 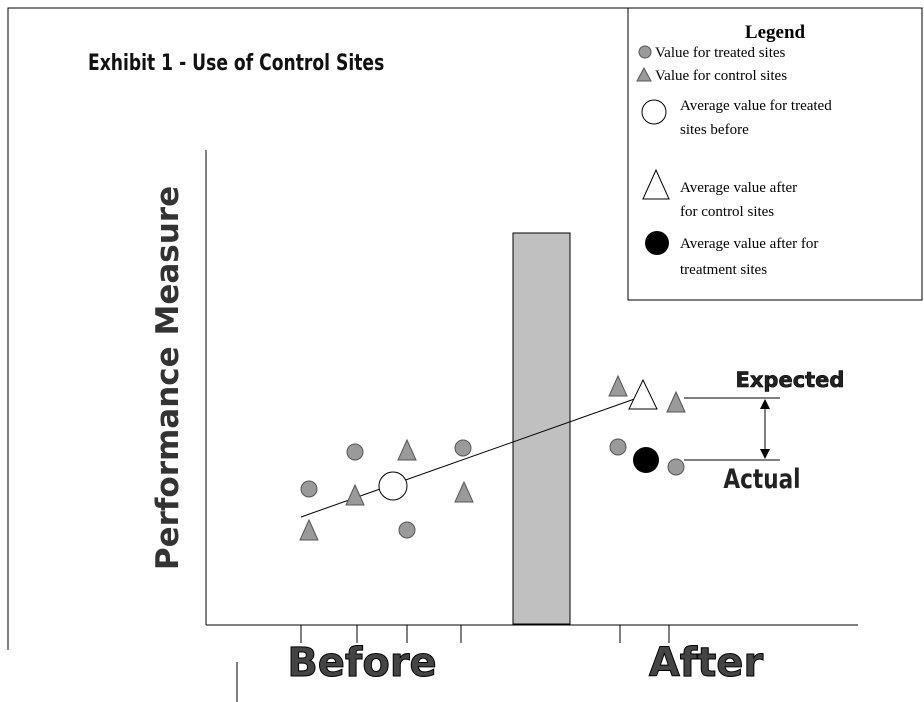 What do you see at coordinates (236, 63) in the screenshot?
I see `title: Exhibit 1 - Use of Control Sites` at bounding box center [236, 63].